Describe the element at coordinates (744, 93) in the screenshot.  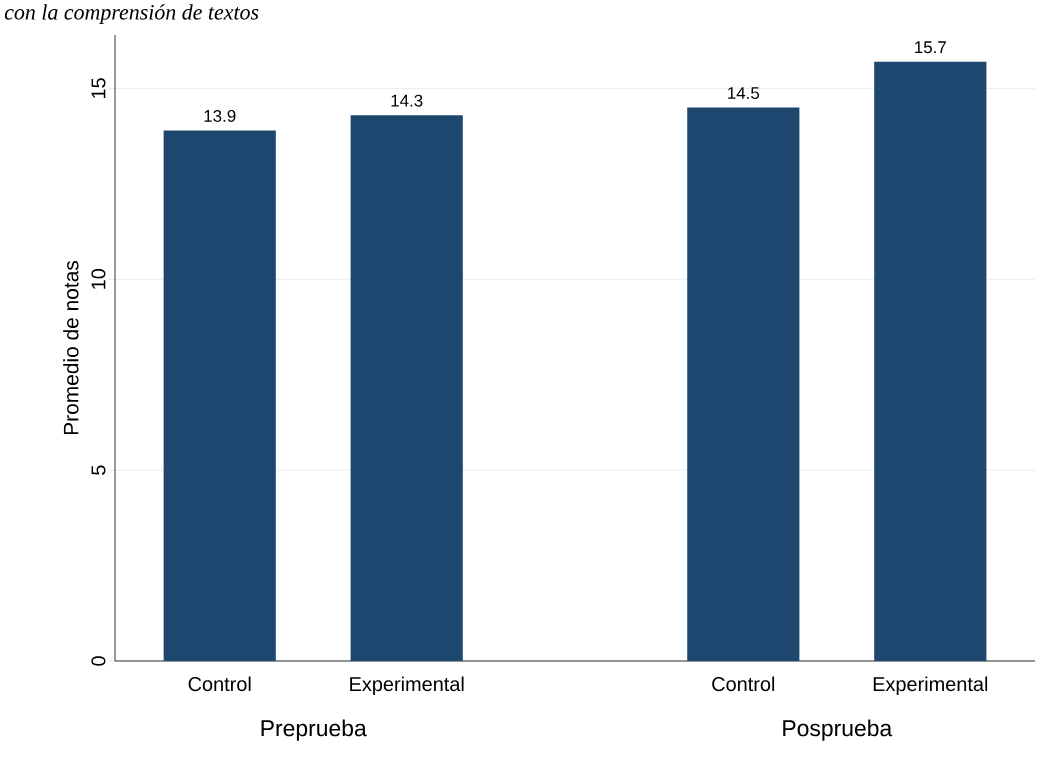
I see `data-label: 14.5` at that location.